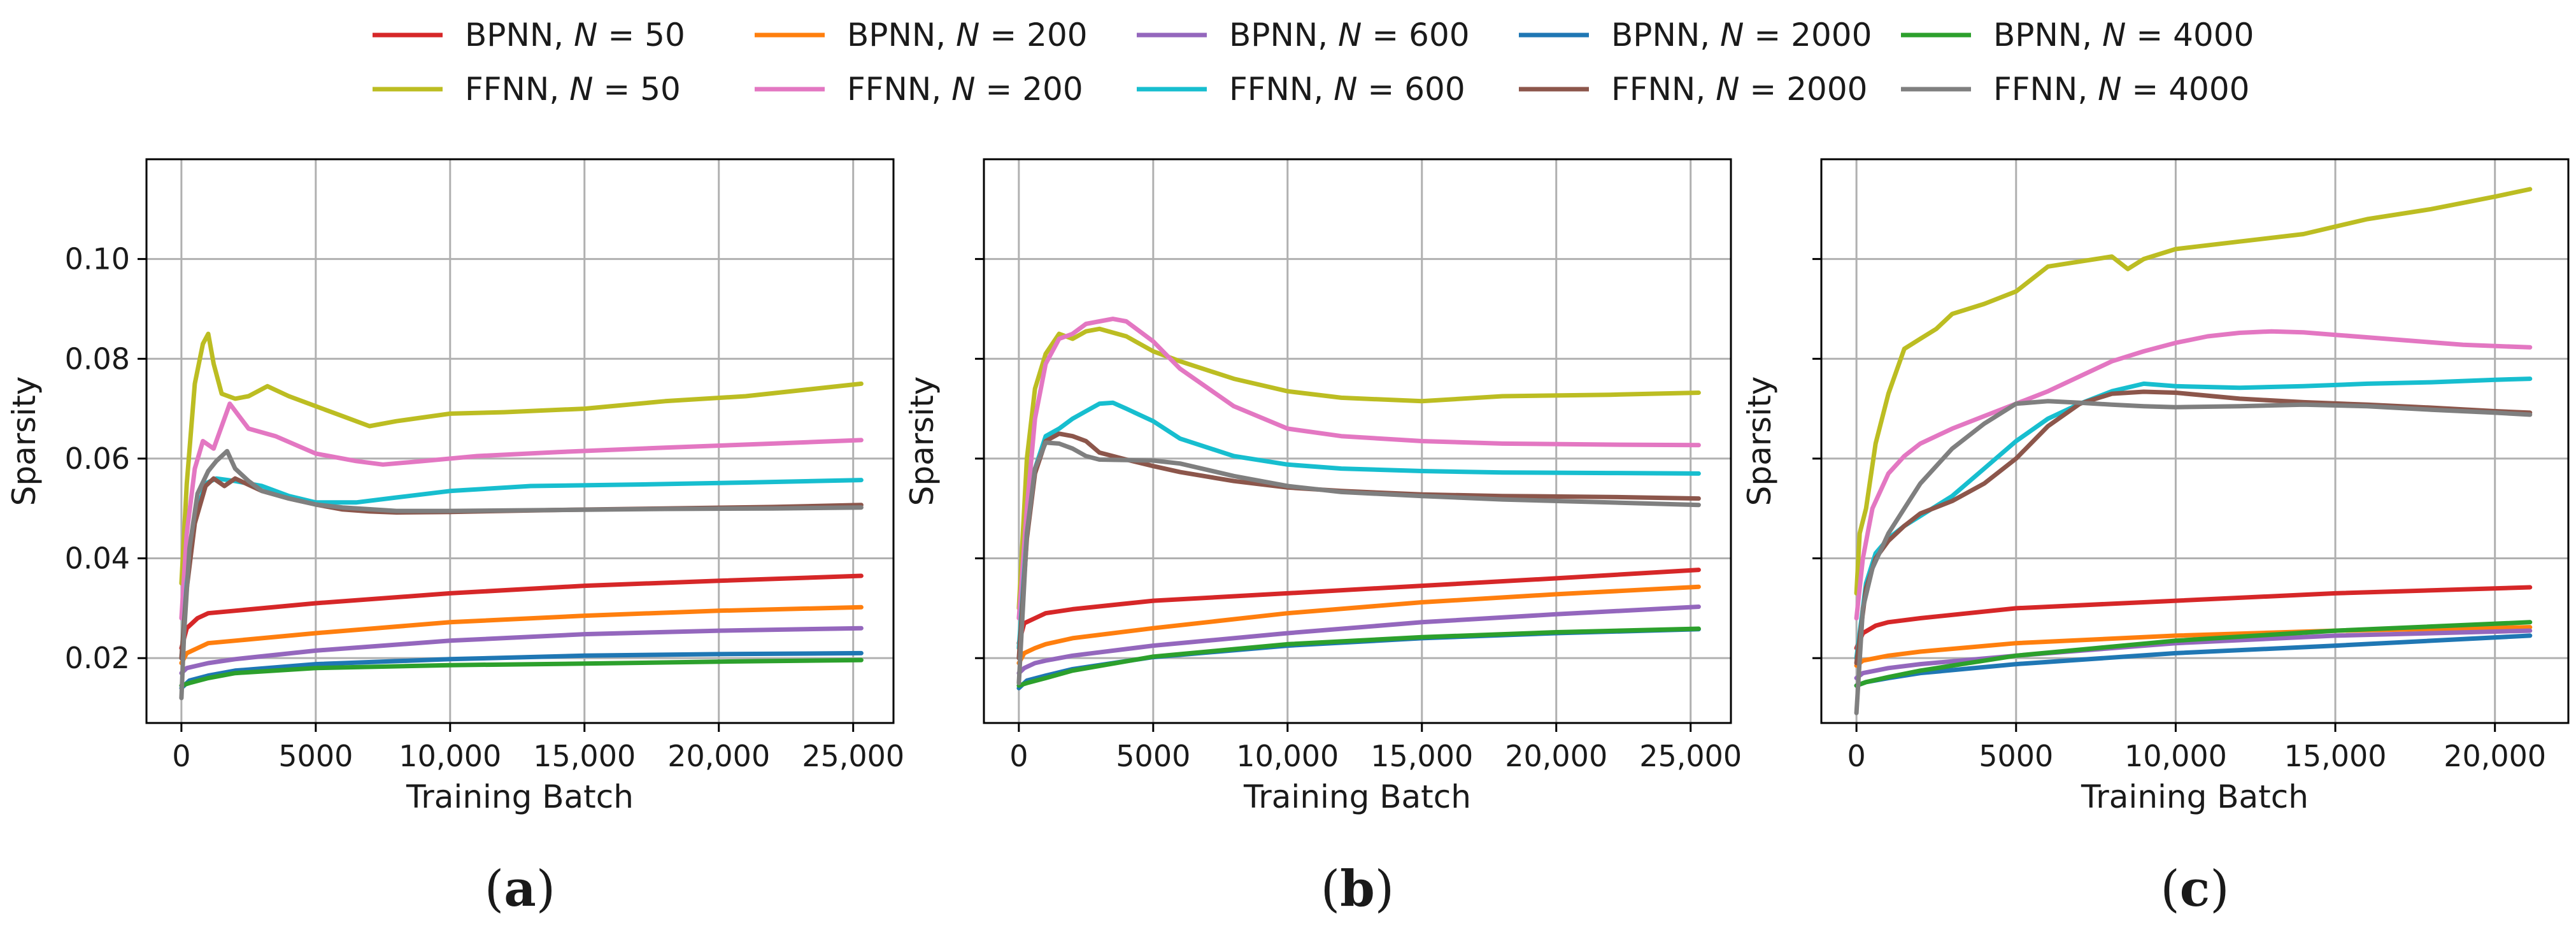 Image resolution: width=2576 pixels, height=930 pixels. What do you see at coordinates (2193, 527) in the screenshot?
I see `series-line-ffnn-n-2000` at bounding box center [2193, 527].